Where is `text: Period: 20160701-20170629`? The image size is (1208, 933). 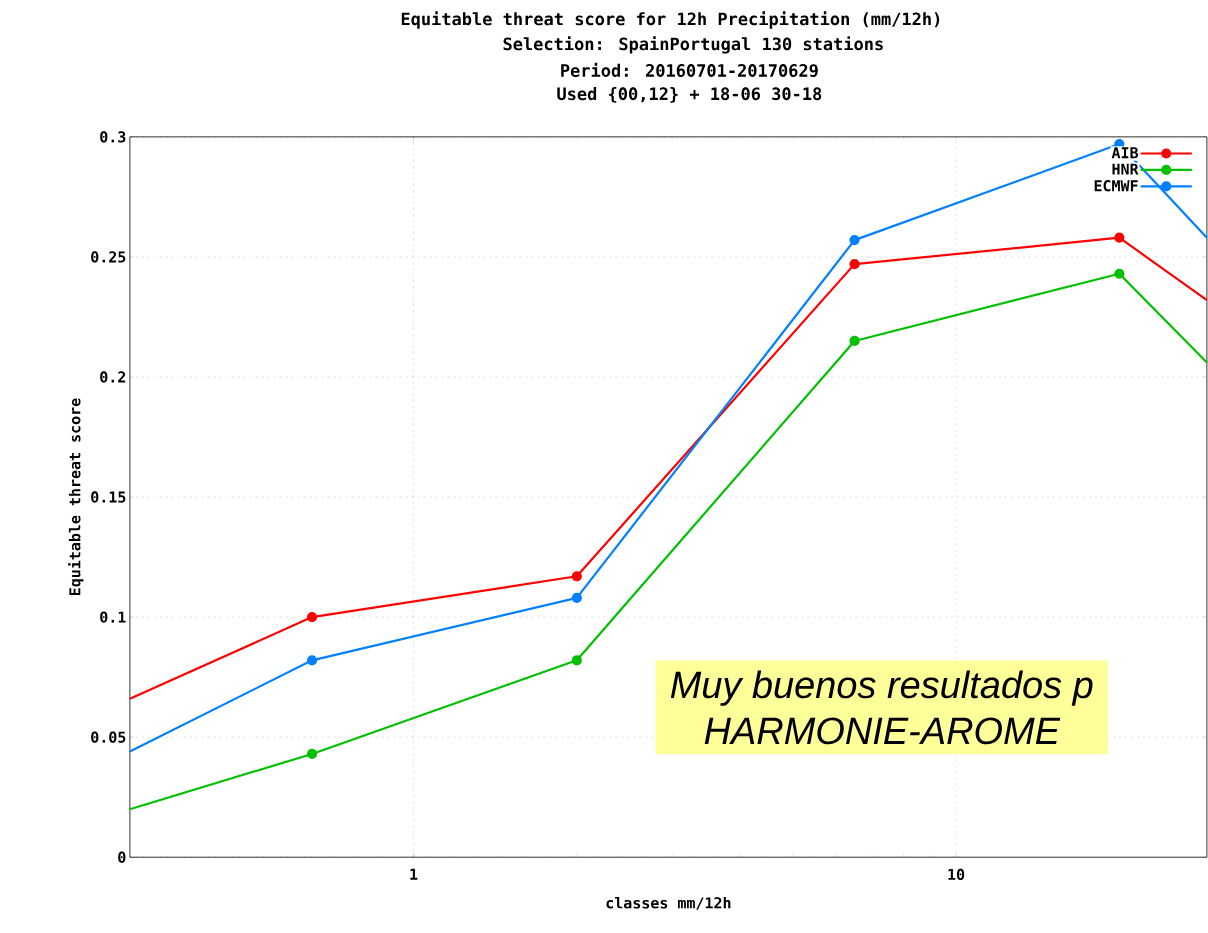
text: Period: 20160701-20170629 is located at coordinates (689, 69).